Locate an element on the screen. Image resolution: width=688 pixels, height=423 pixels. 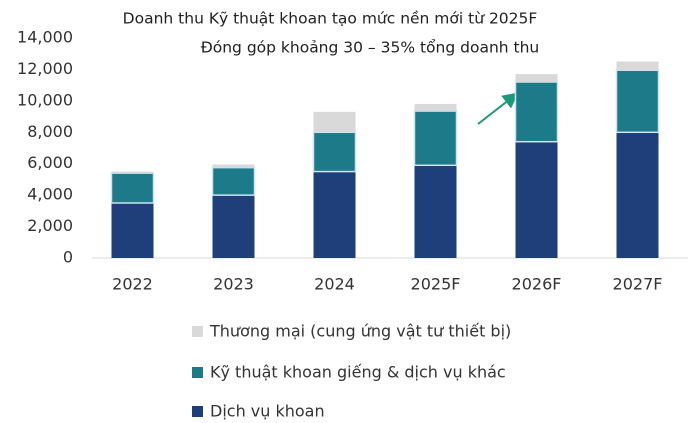
x-tick-label: 2023 is located at coordinates (233, 284).